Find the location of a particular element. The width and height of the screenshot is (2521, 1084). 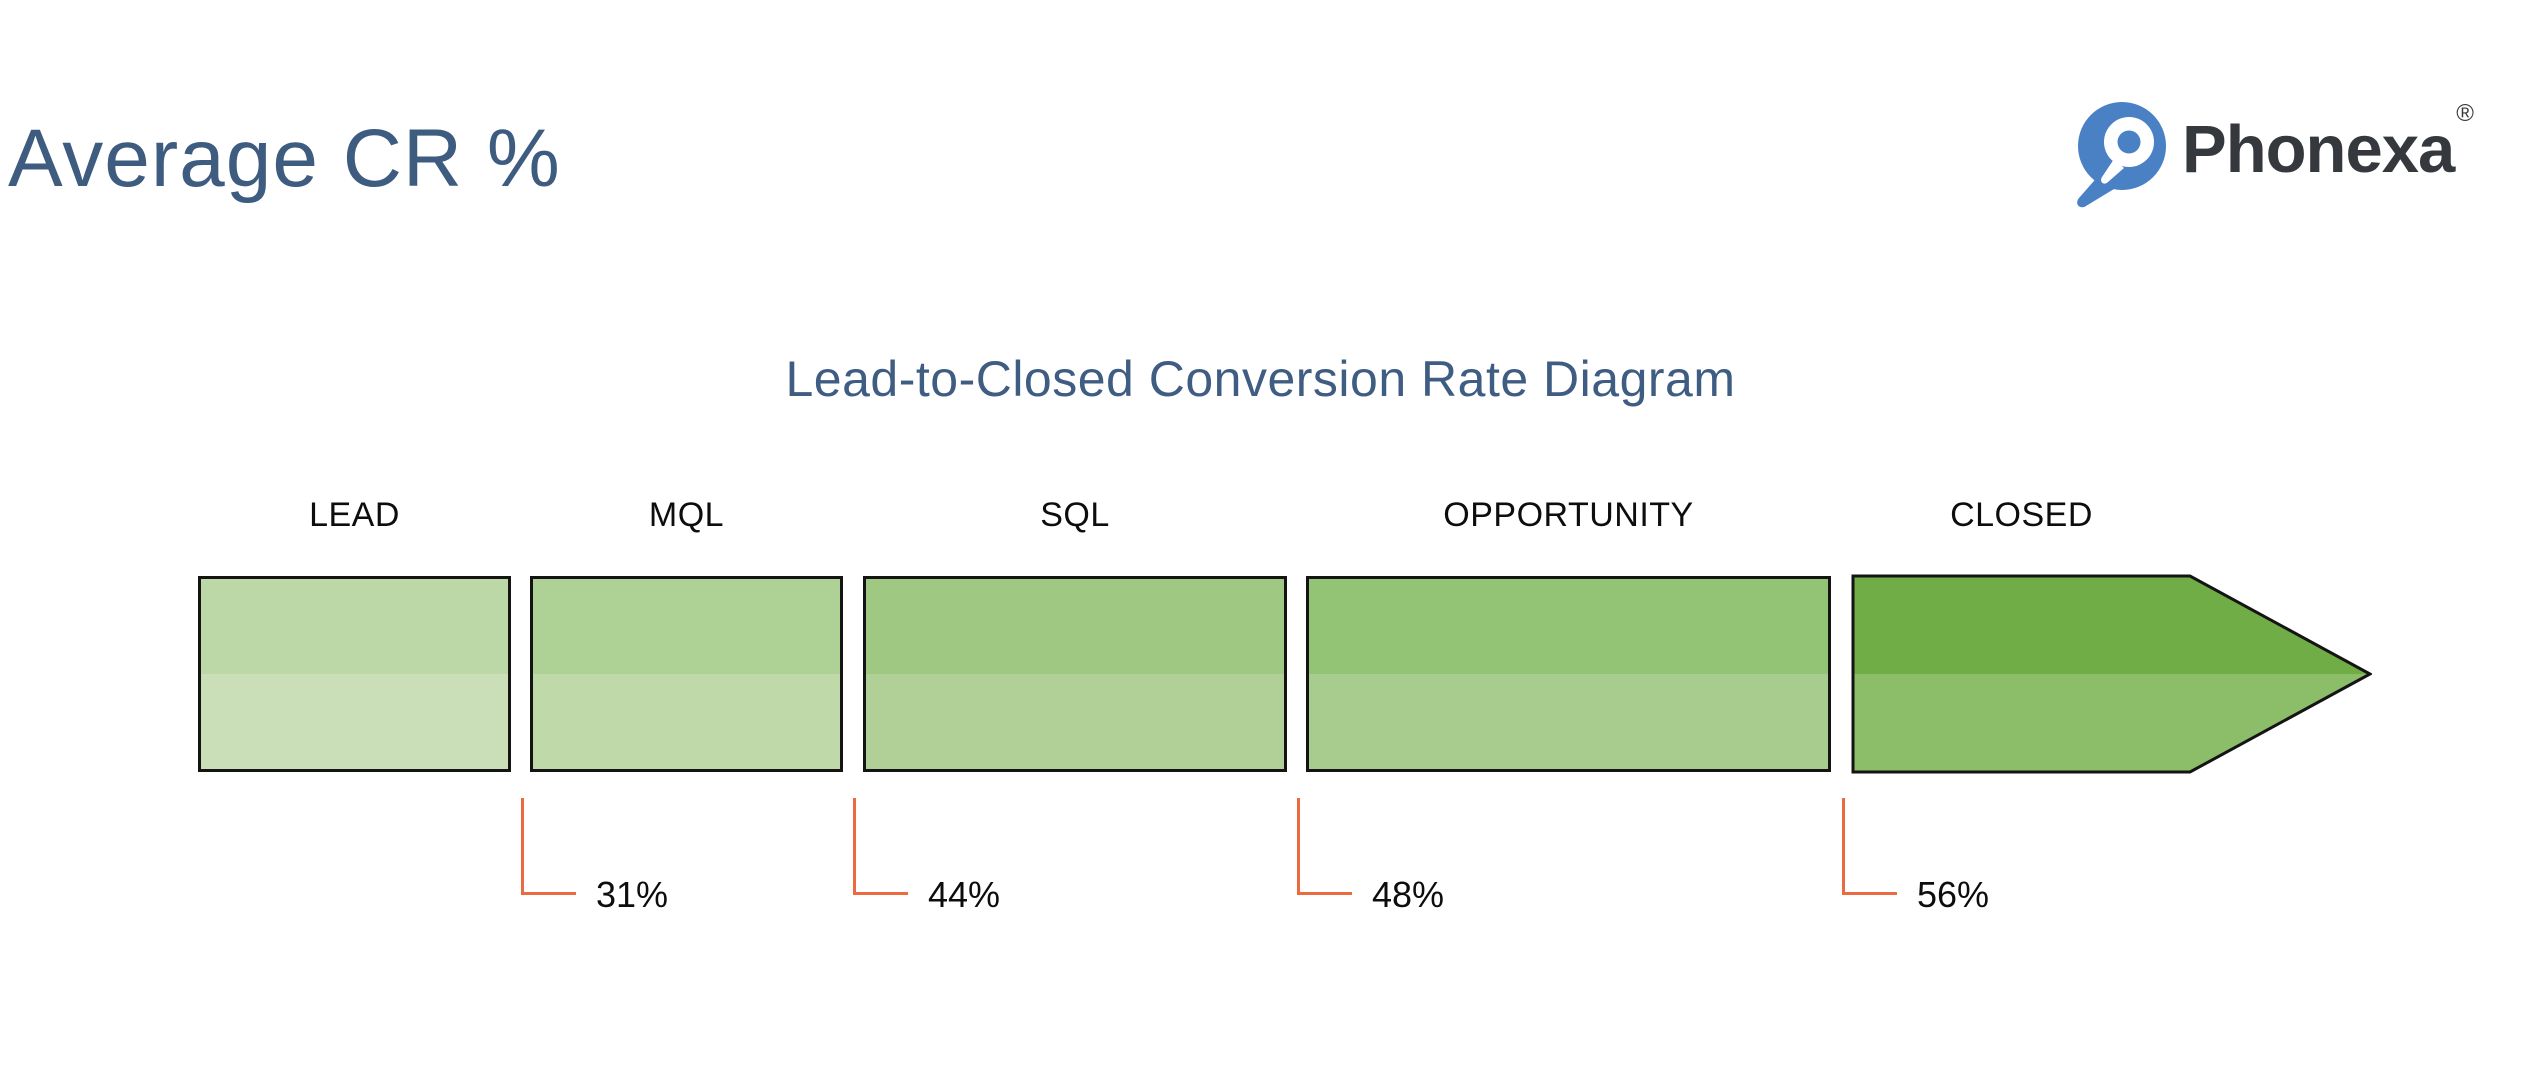

stage-label: OPPORTUNITY is located at coordinates (1568, 515).